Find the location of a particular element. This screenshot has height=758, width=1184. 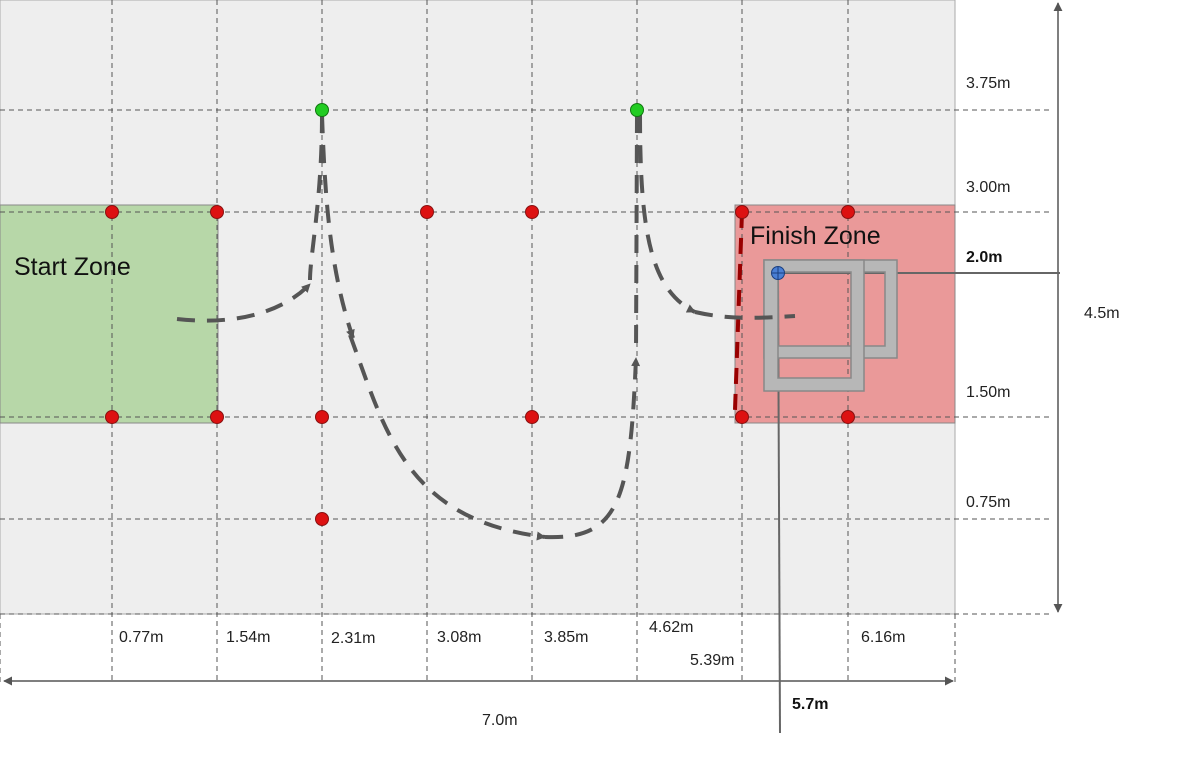

x-label: 4.62m is located at coordinates (671, 627).